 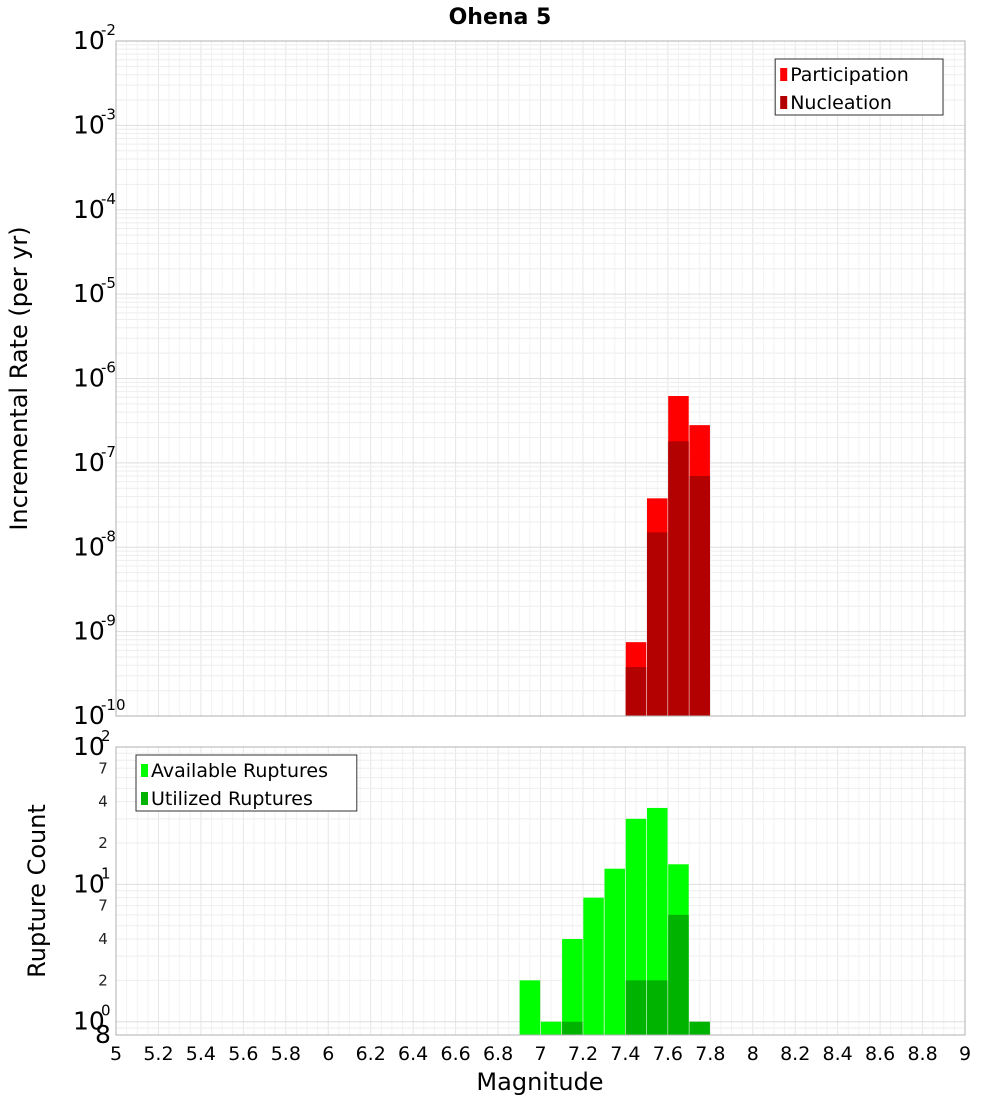 What do you see at coordinates (551, 1028) in the screenshot?
I see `bar-a-7.05` at bounding box center [551, 1028].